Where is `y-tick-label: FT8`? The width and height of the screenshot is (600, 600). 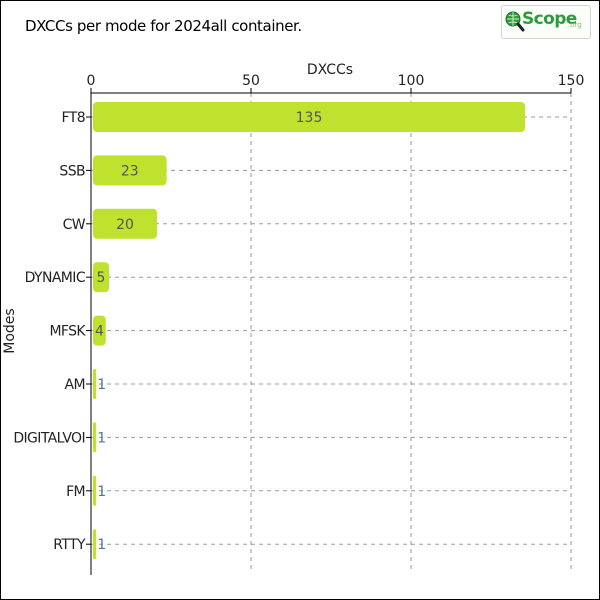
y-tick-label: FT8 is located at coordinates (73, 118).